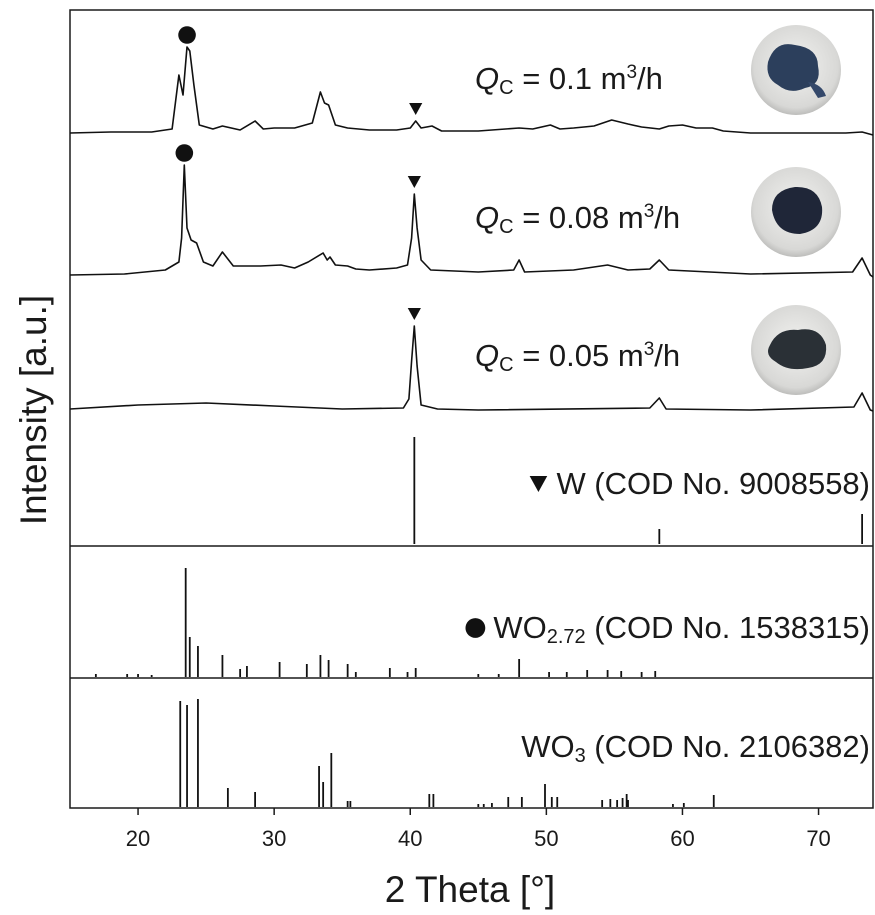  I want to click on series-label-part: 2.72, so click(566, 637).